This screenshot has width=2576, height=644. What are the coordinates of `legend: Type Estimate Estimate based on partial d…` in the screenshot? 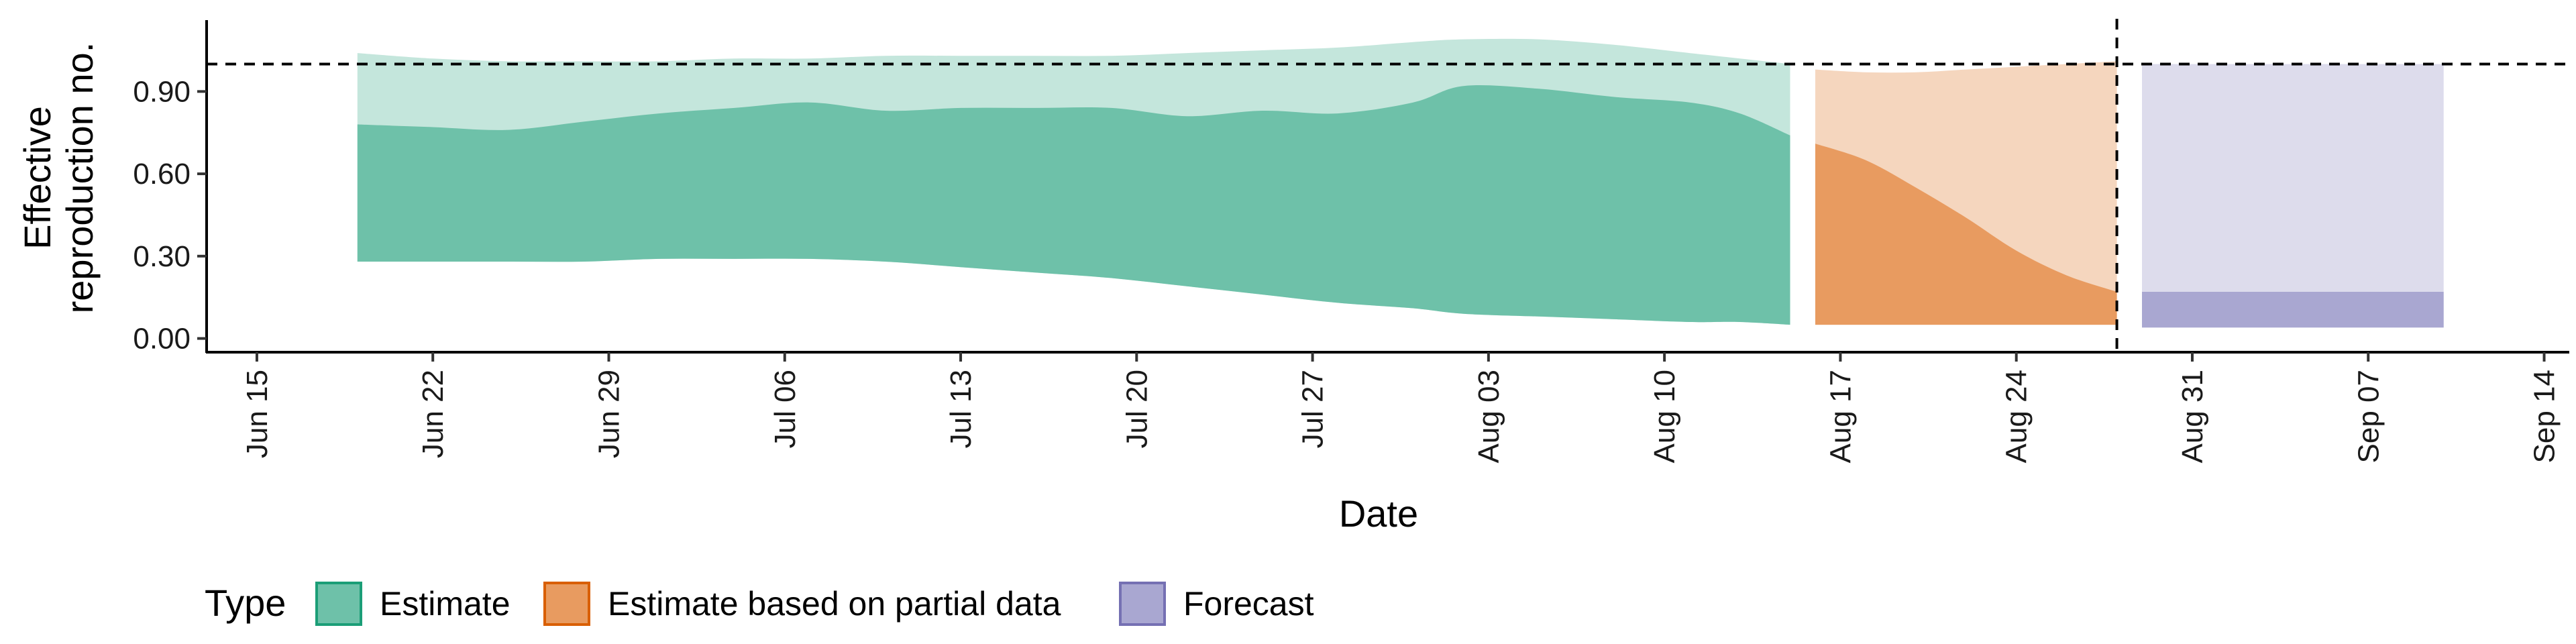 It's located at (759, 604).